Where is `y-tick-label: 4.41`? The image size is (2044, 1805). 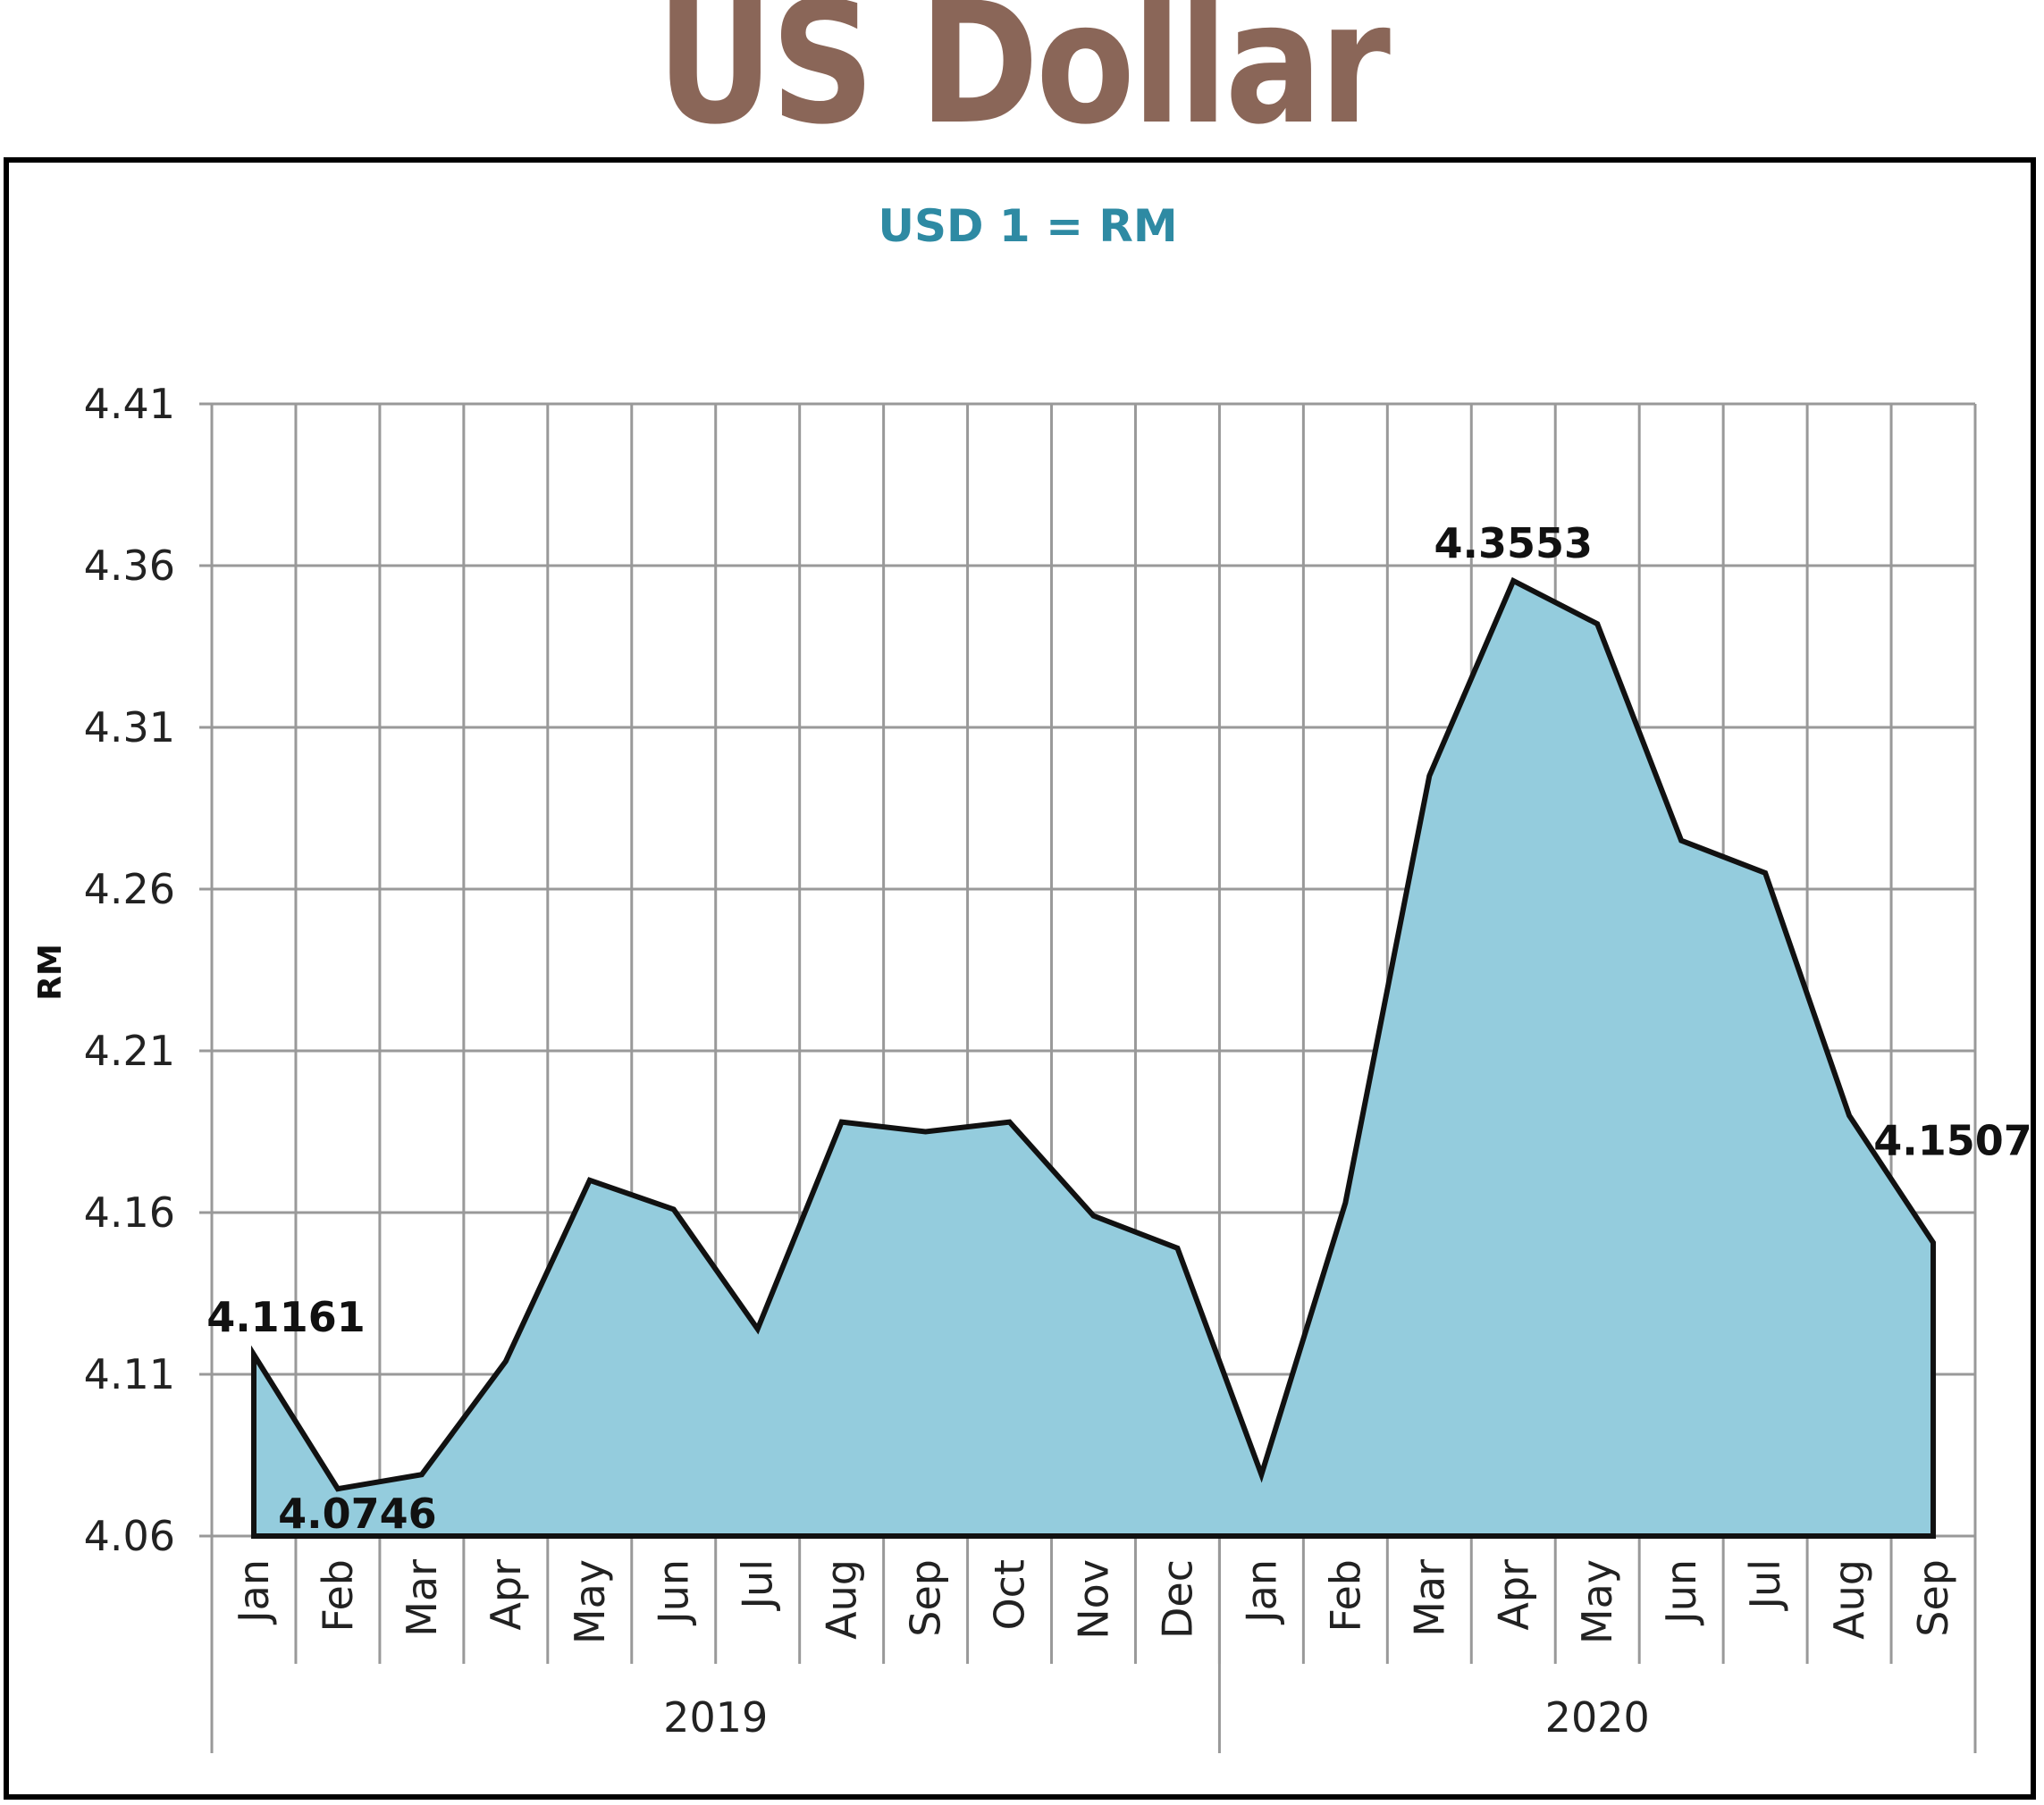 y-tick-label: 4.41 is located at coordinates (129, 404).